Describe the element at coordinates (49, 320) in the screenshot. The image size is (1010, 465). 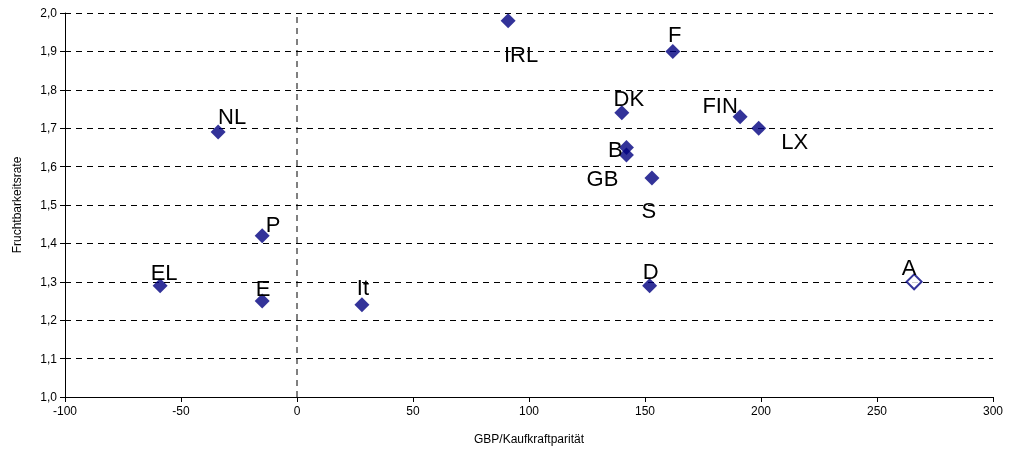
I see `y-tick-label: 1,2` at that location.